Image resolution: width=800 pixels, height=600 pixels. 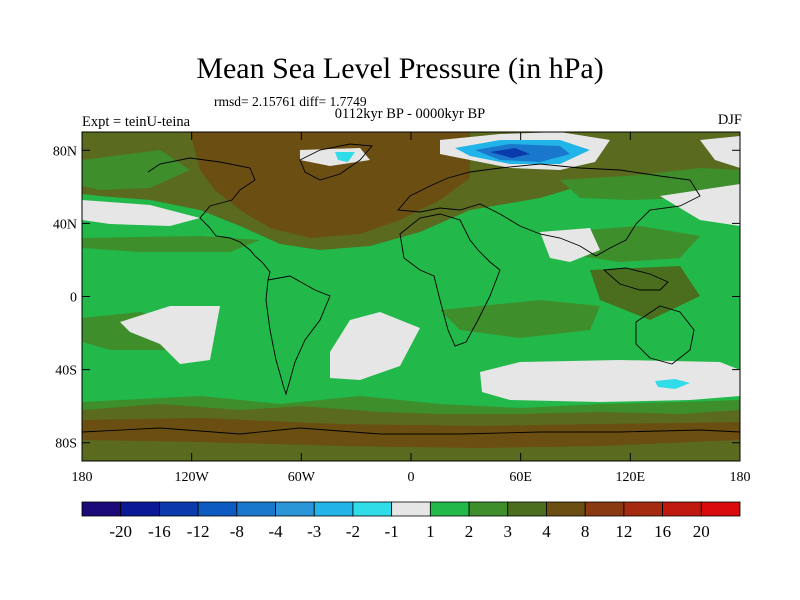 I want to click on west-pacific-weak, so click(x=141, y=213).